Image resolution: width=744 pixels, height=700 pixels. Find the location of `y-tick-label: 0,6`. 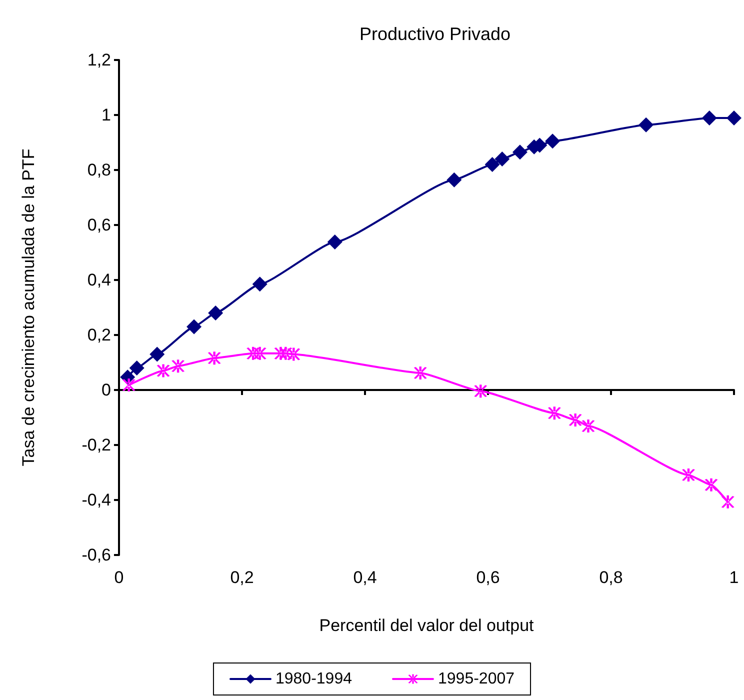

y-tick-label: 0,6 is located at coordinates (99, 225).